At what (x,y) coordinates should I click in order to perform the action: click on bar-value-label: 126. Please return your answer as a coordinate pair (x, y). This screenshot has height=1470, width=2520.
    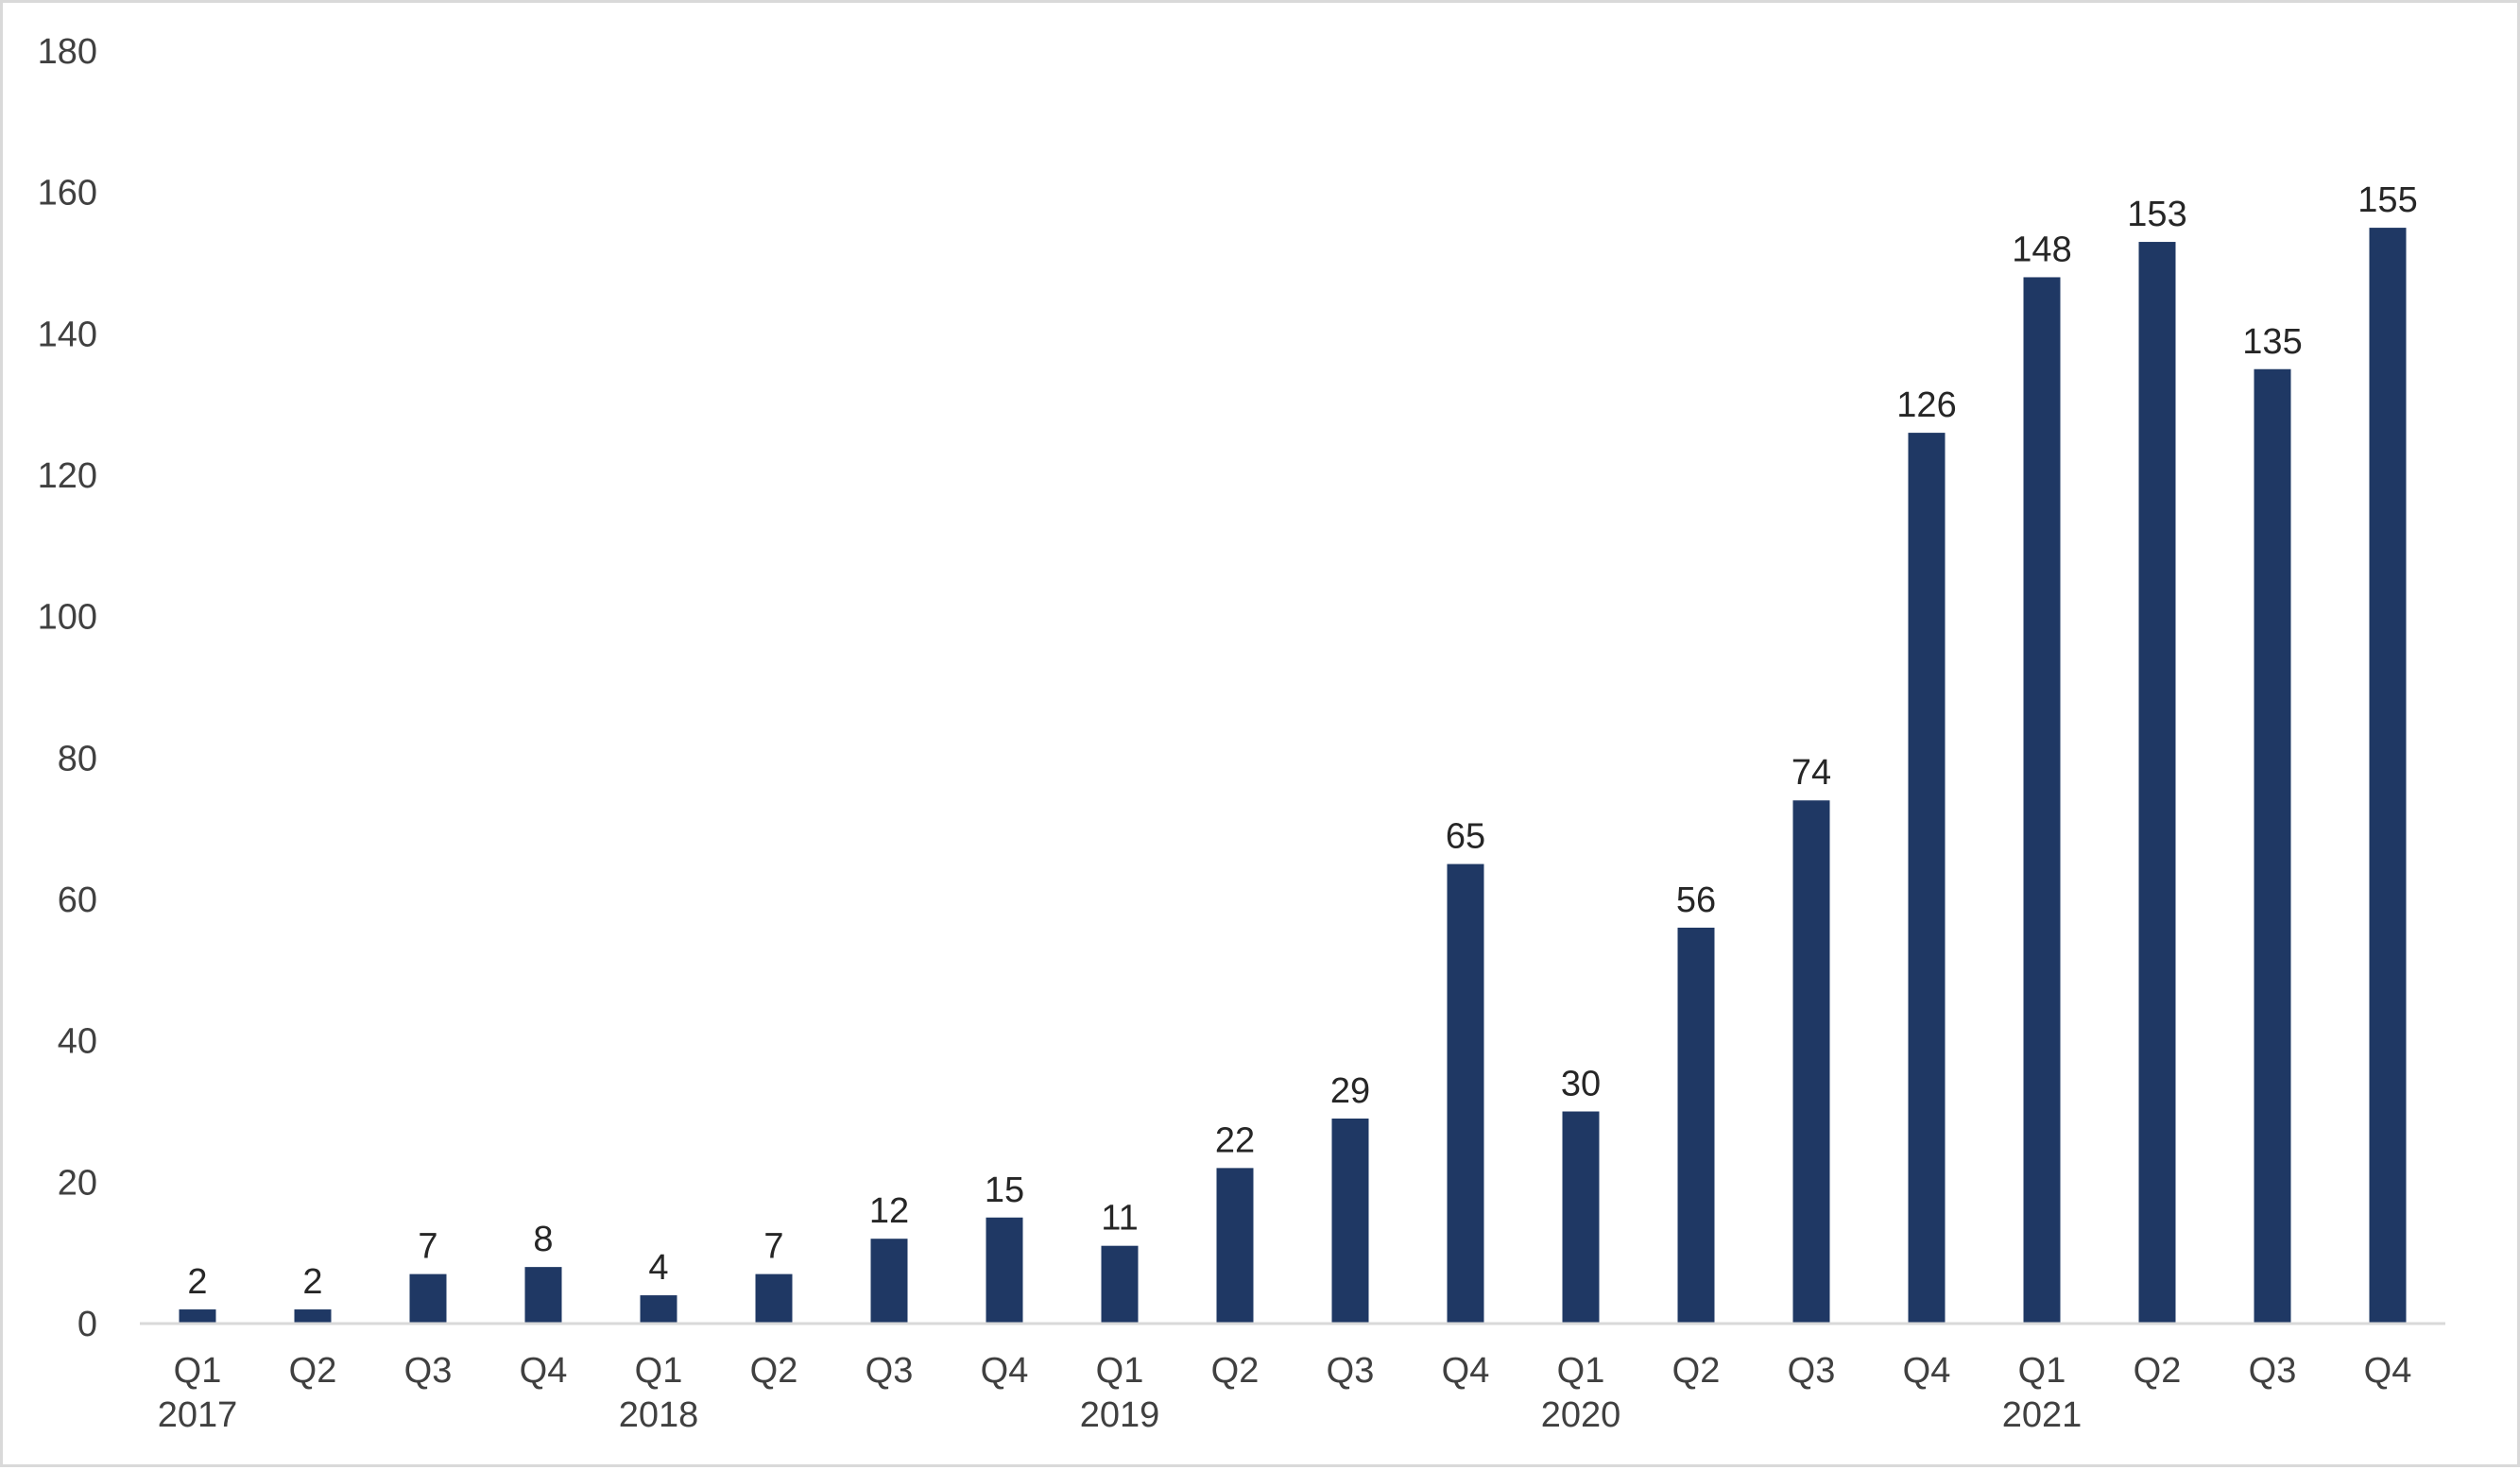
    Looking at the image, I should click on (1926, 405).